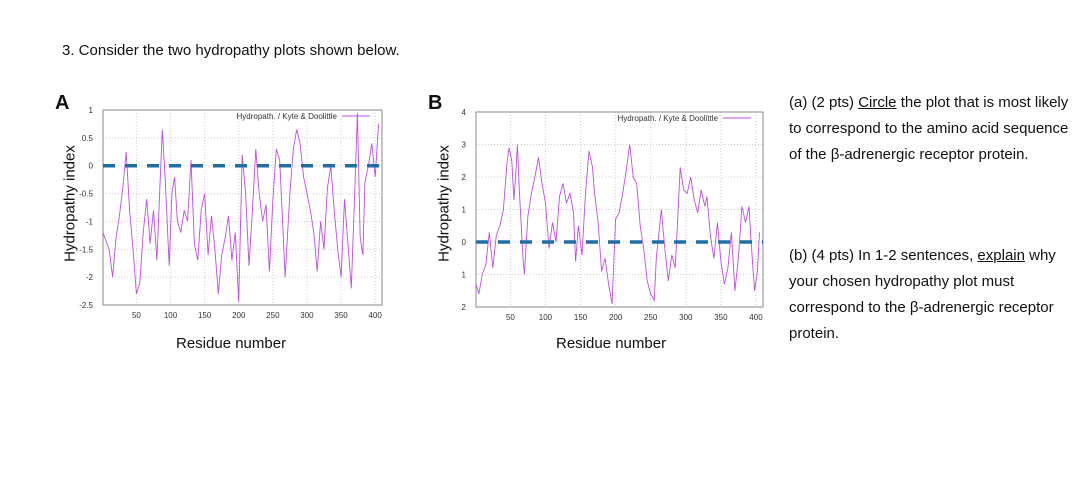 The image size is (1080, 485). I want to click on part-b-prefix: (b) (4 pts) In 1-2 sentences,, so click(883, 255).